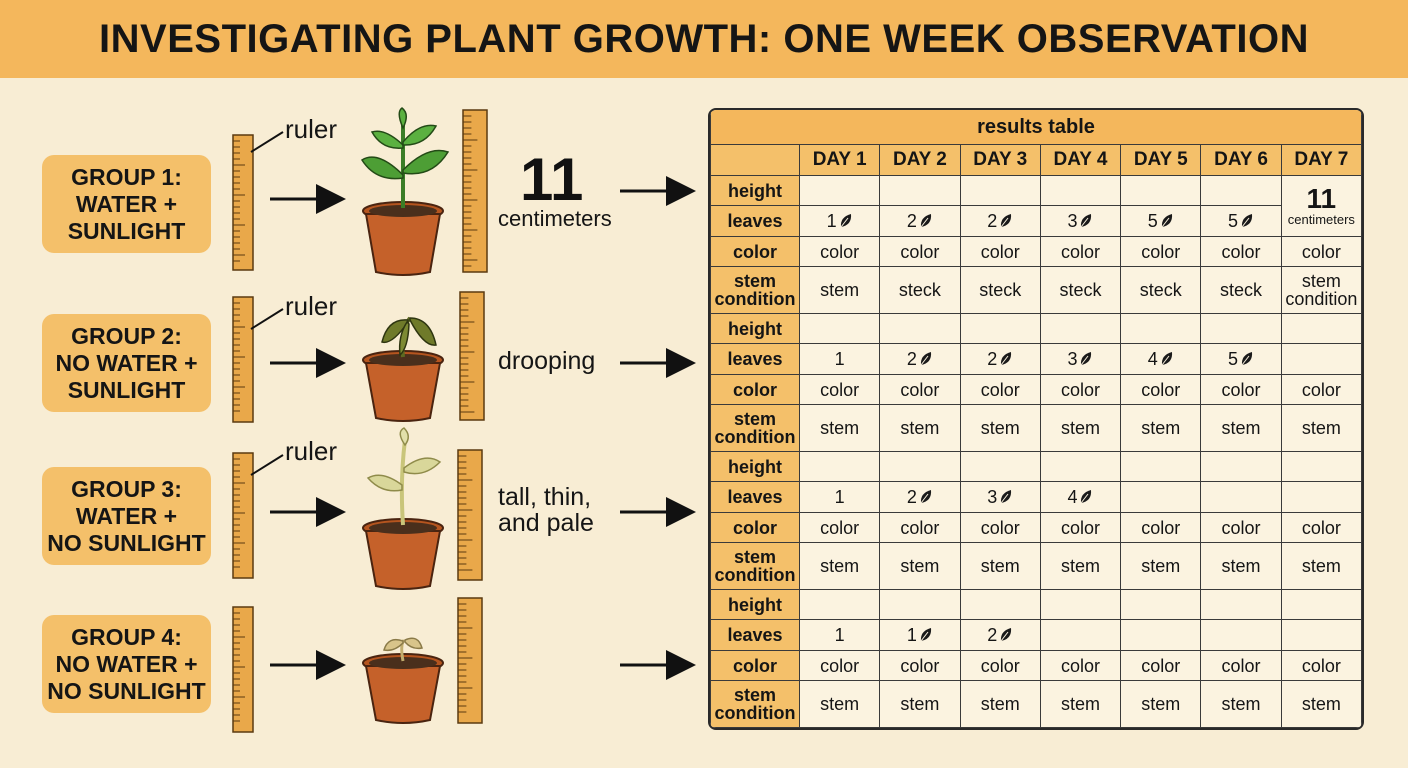 Image resolution: width=1408 pixels, height=768 pixels. I want to click on day7-height-cell: 11 centimeters, so click(1321, 206).